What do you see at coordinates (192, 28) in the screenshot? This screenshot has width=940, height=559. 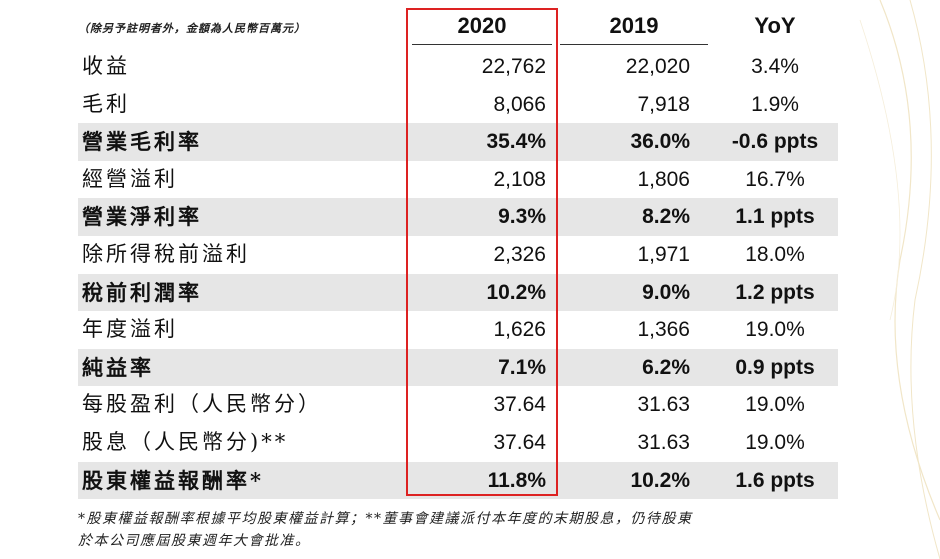 I see `currency-note: （除另予註明者外，金額為人民幣百萬元）` at bounding box center [192, 28].